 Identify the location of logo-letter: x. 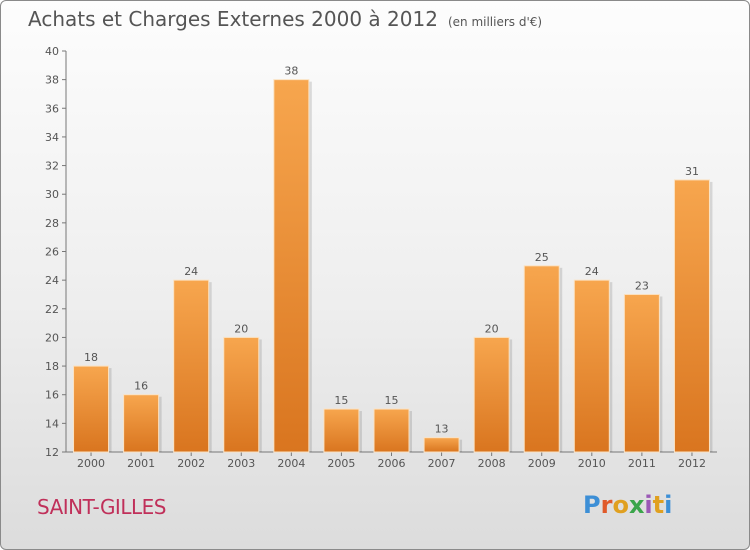
(636, 505).